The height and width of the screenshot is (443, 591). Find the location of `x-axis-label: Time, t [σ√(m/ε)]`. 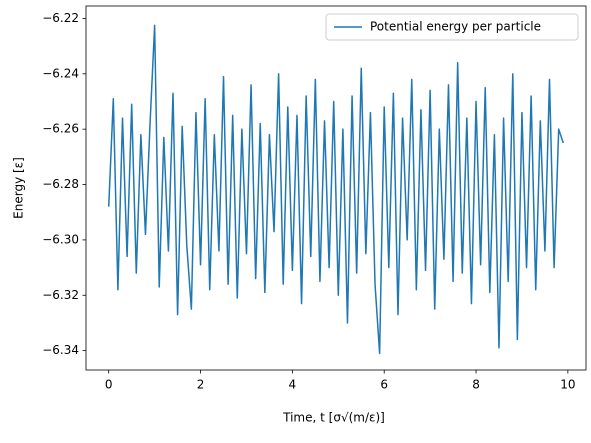

x-axis-label: Time, t [σ√(m/ε)] is located at coordinates (333, 418).